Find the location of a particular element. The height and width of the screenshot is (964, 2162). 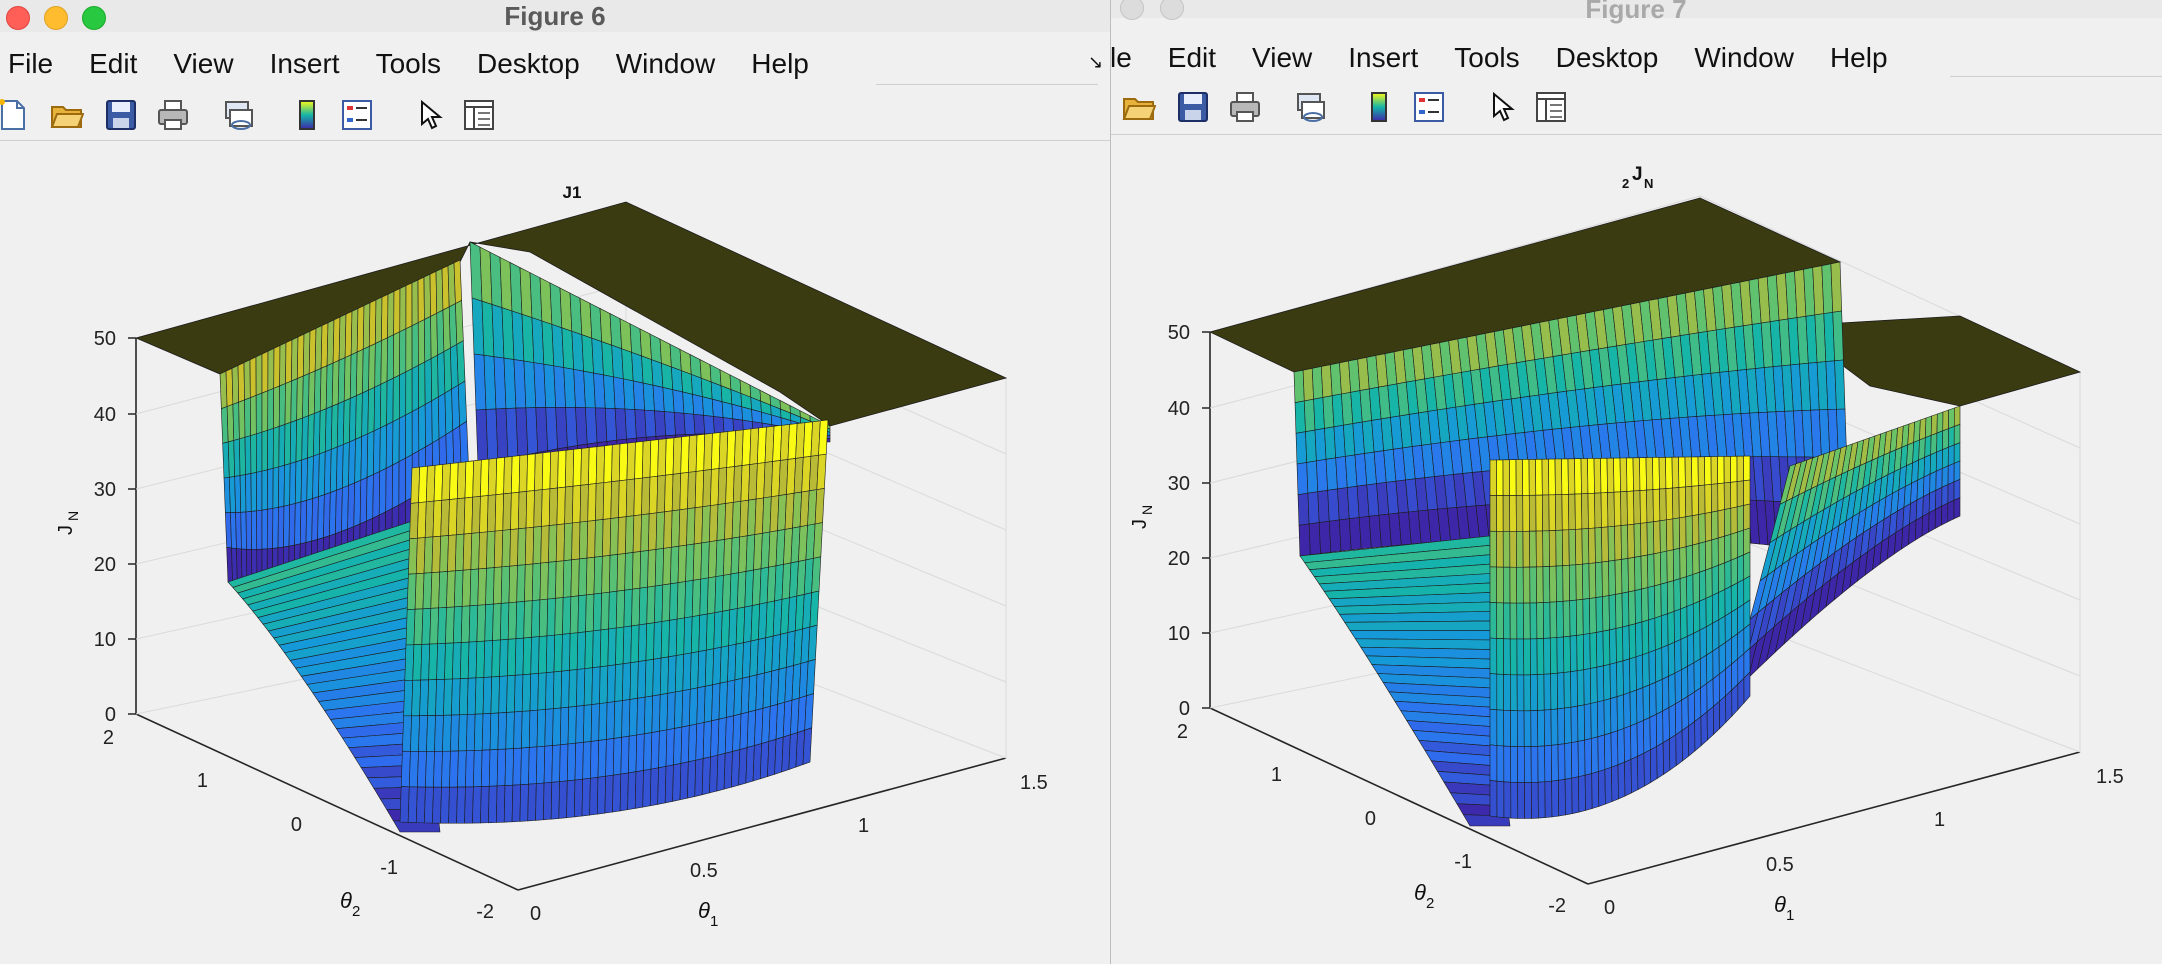

new-figure-icon is located at coordinates (15, 115).